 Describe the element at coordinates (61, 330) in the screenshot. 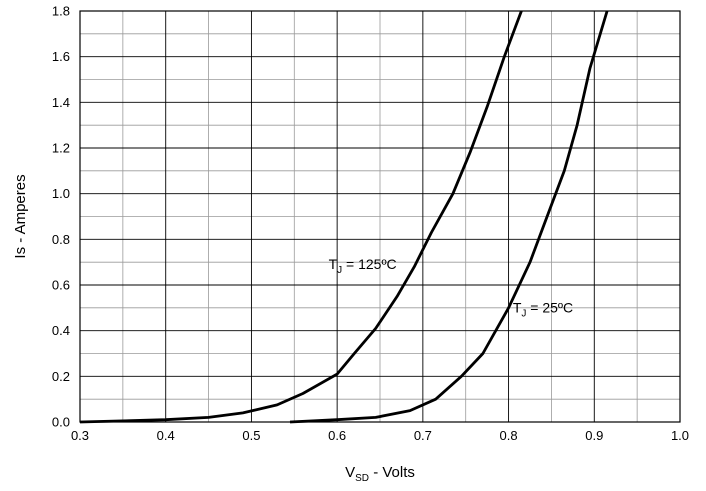

I see `y-tick-label: 0.4` at that location.